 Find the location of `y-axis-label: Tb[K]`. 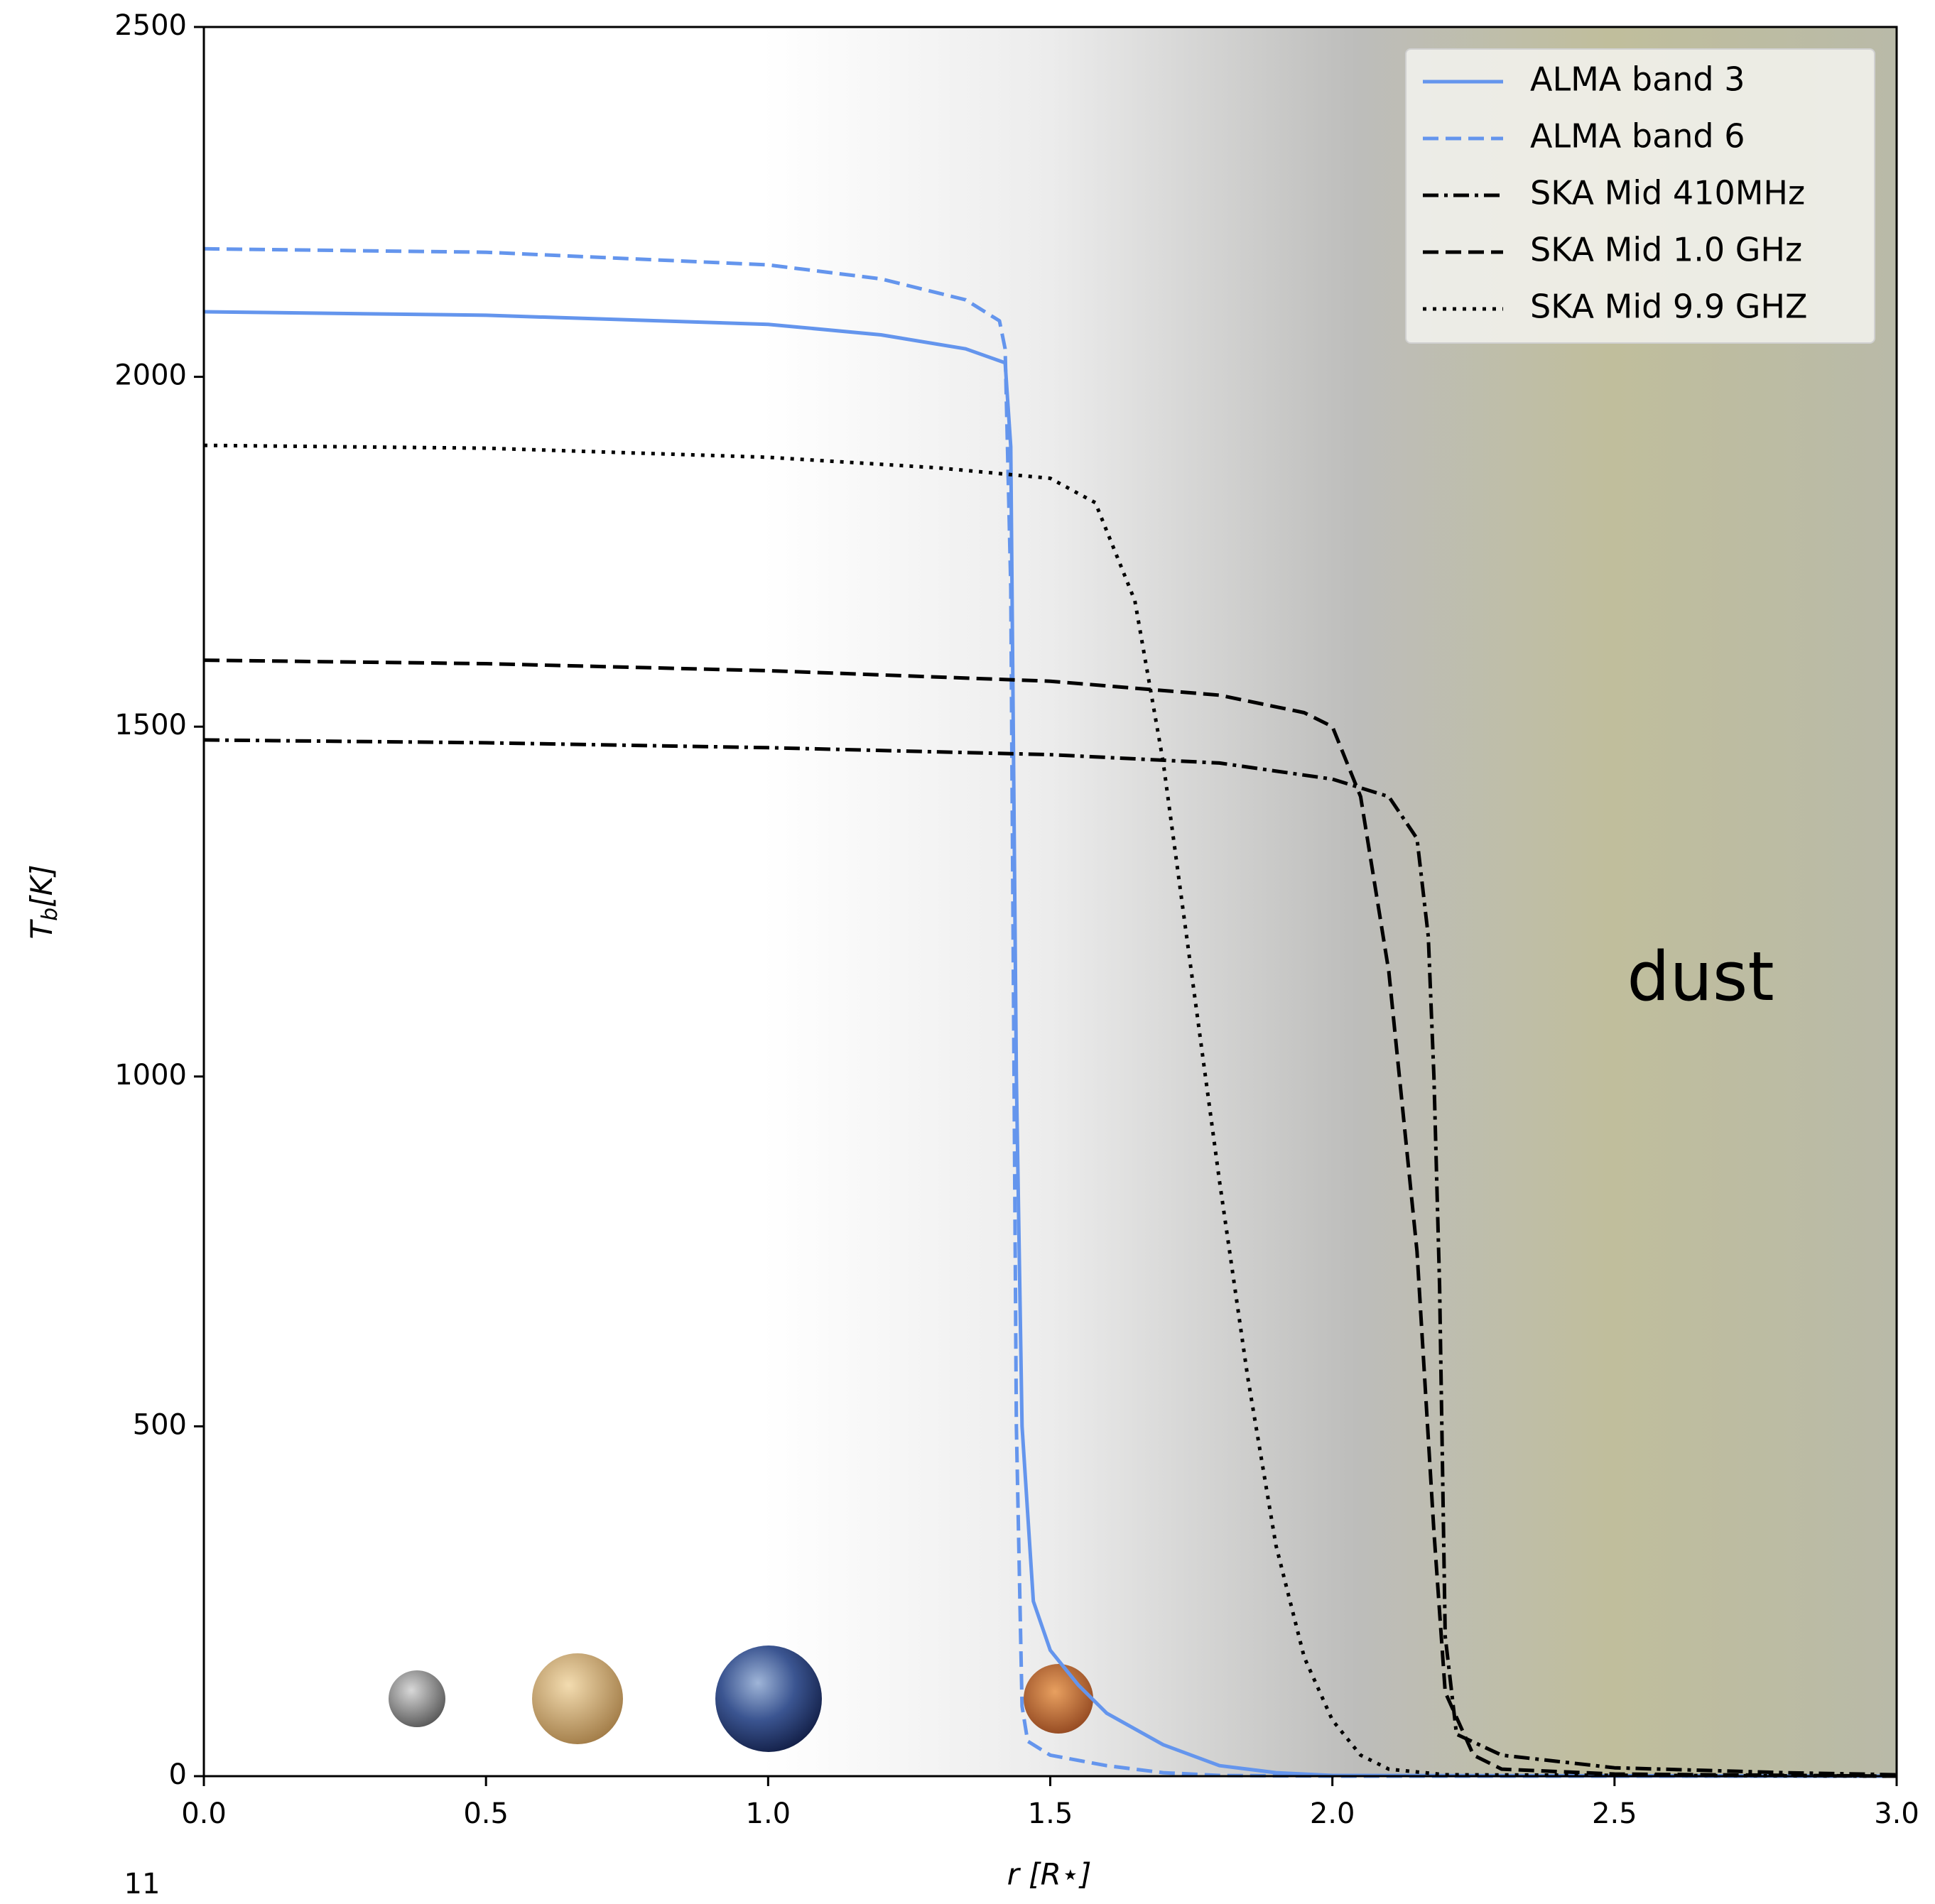

y-axis-label: Tb[K] is located at coordinates (43, 901).